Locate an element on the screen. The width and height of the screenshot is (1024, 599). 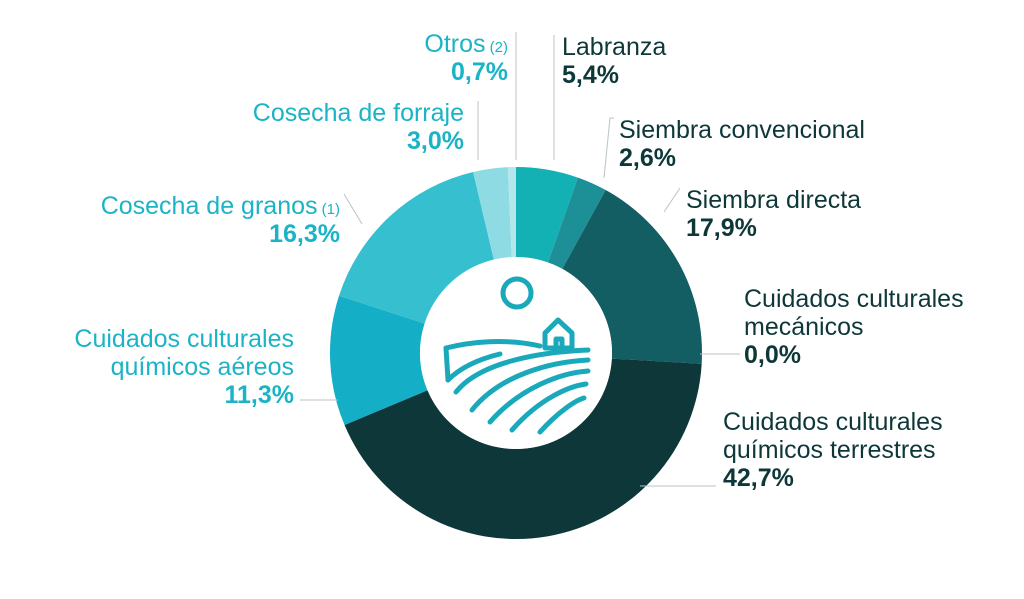
slice-label-6: Cosecha de granos (1) 16,3% is located at coordinates (220, 220).